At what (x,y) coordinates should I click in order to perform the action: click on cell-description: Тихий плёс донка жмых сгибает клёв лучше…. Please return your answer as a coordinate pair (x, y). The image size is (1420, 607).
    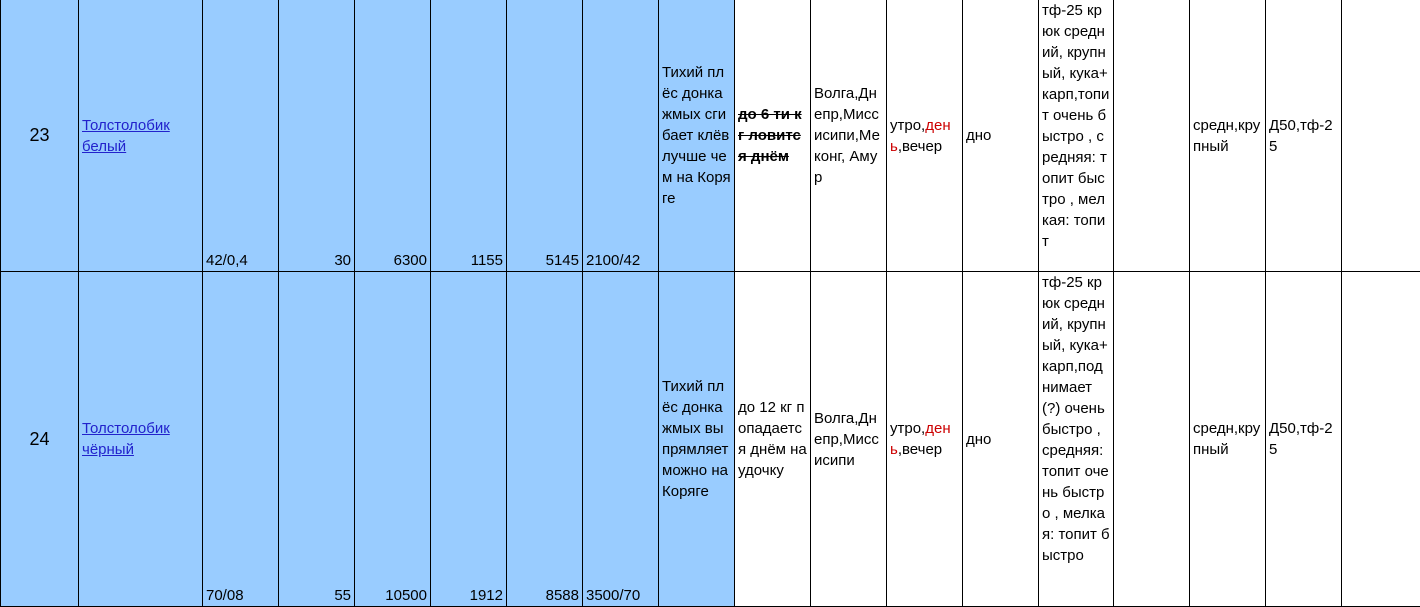
    Looking at the image, I should click on (697, 136).